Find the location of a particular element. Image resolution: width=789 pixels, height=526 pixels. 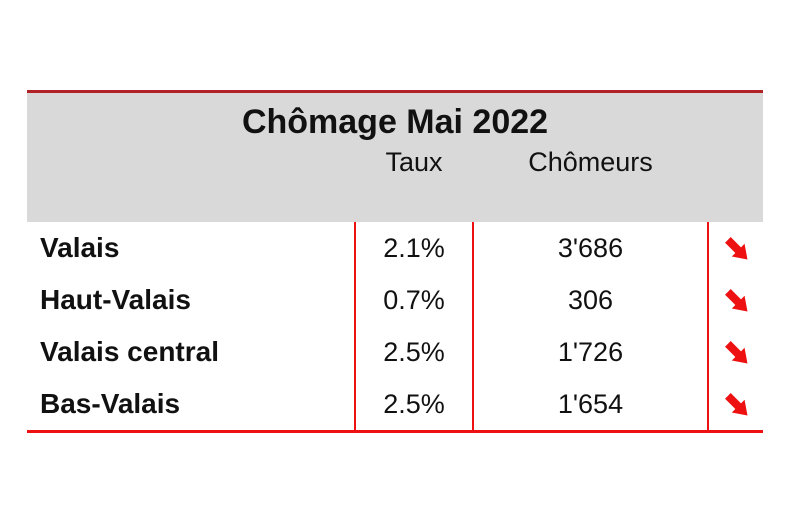

chomeurs-value: 306 is located at coordinates (590, 299).